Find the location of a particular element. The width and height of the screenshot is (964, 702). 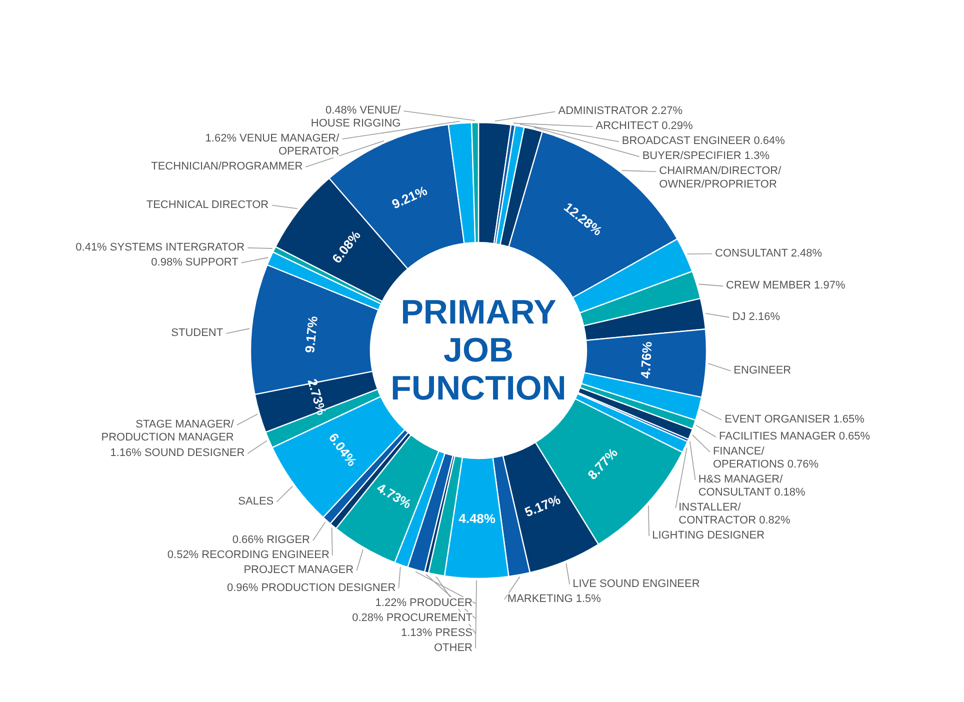

slice-label: CHAIRMAN/DIRECTOR/OWNER/PROPRIETOR is located at coordinates (720, 177).